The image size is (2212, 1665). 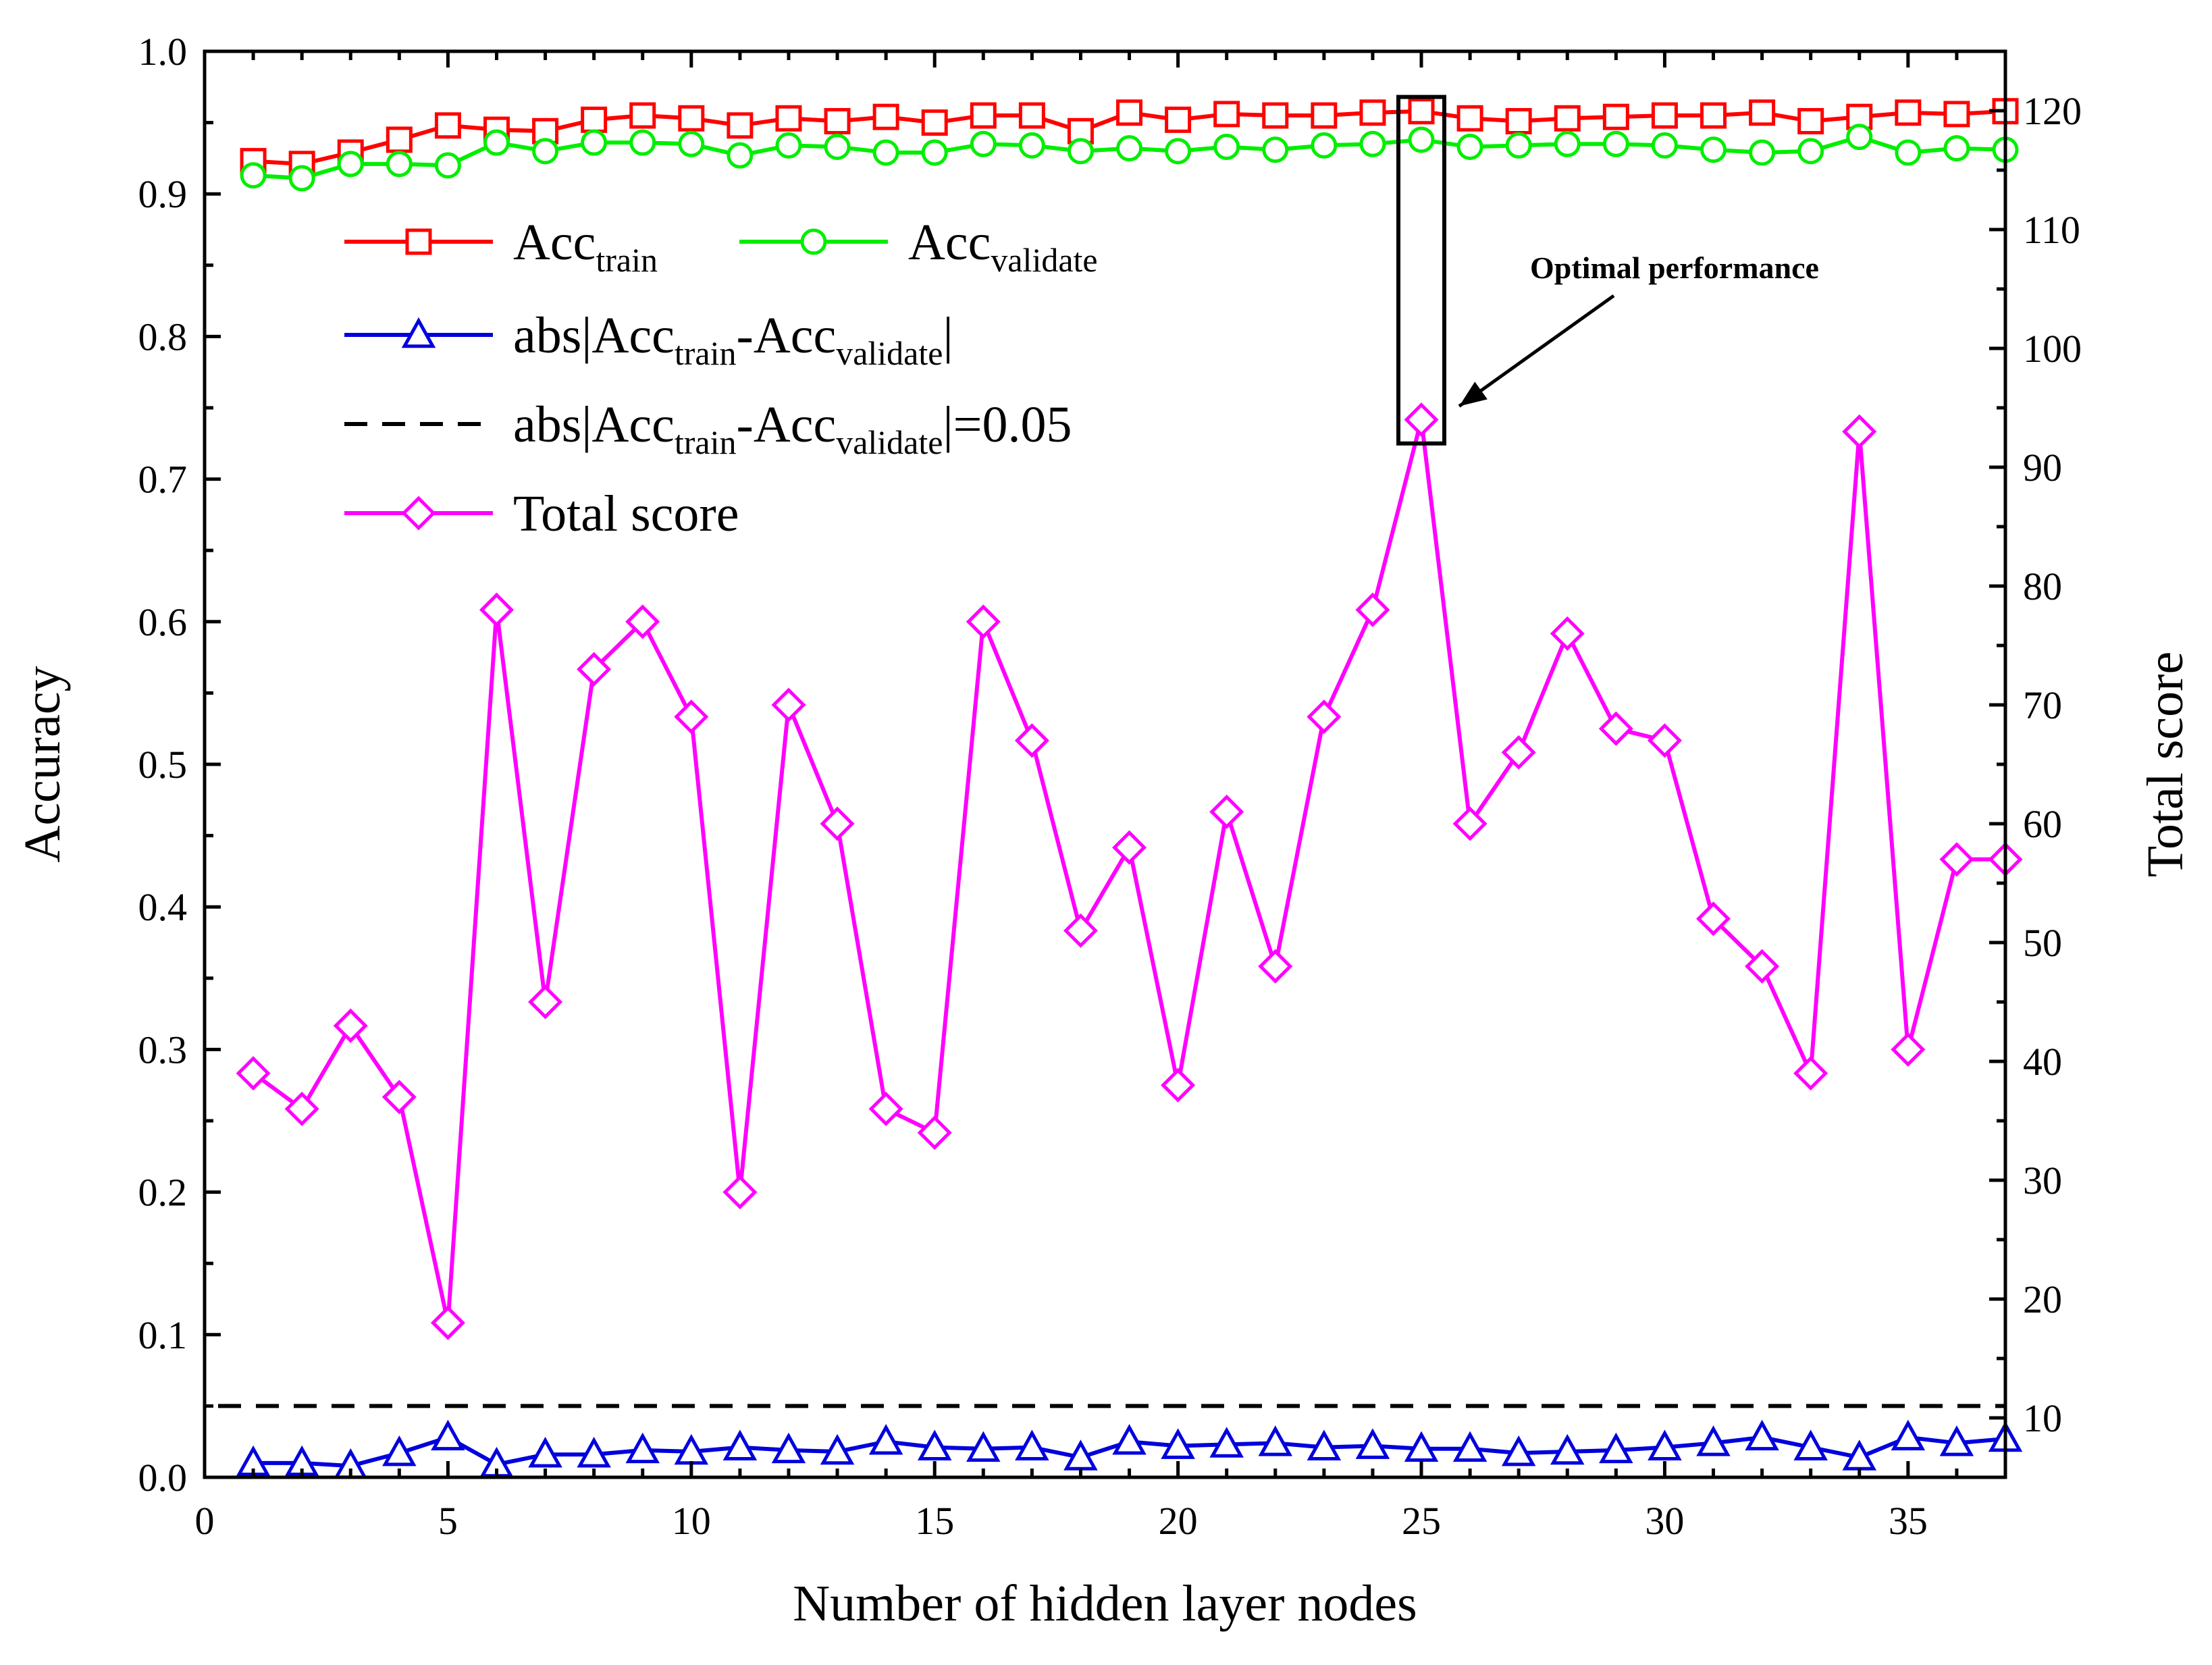 What do you see at coordinates (2052, 111) in the screenshot?
I see `y2-tick-label: 120` at bounding box center [2052, 111].